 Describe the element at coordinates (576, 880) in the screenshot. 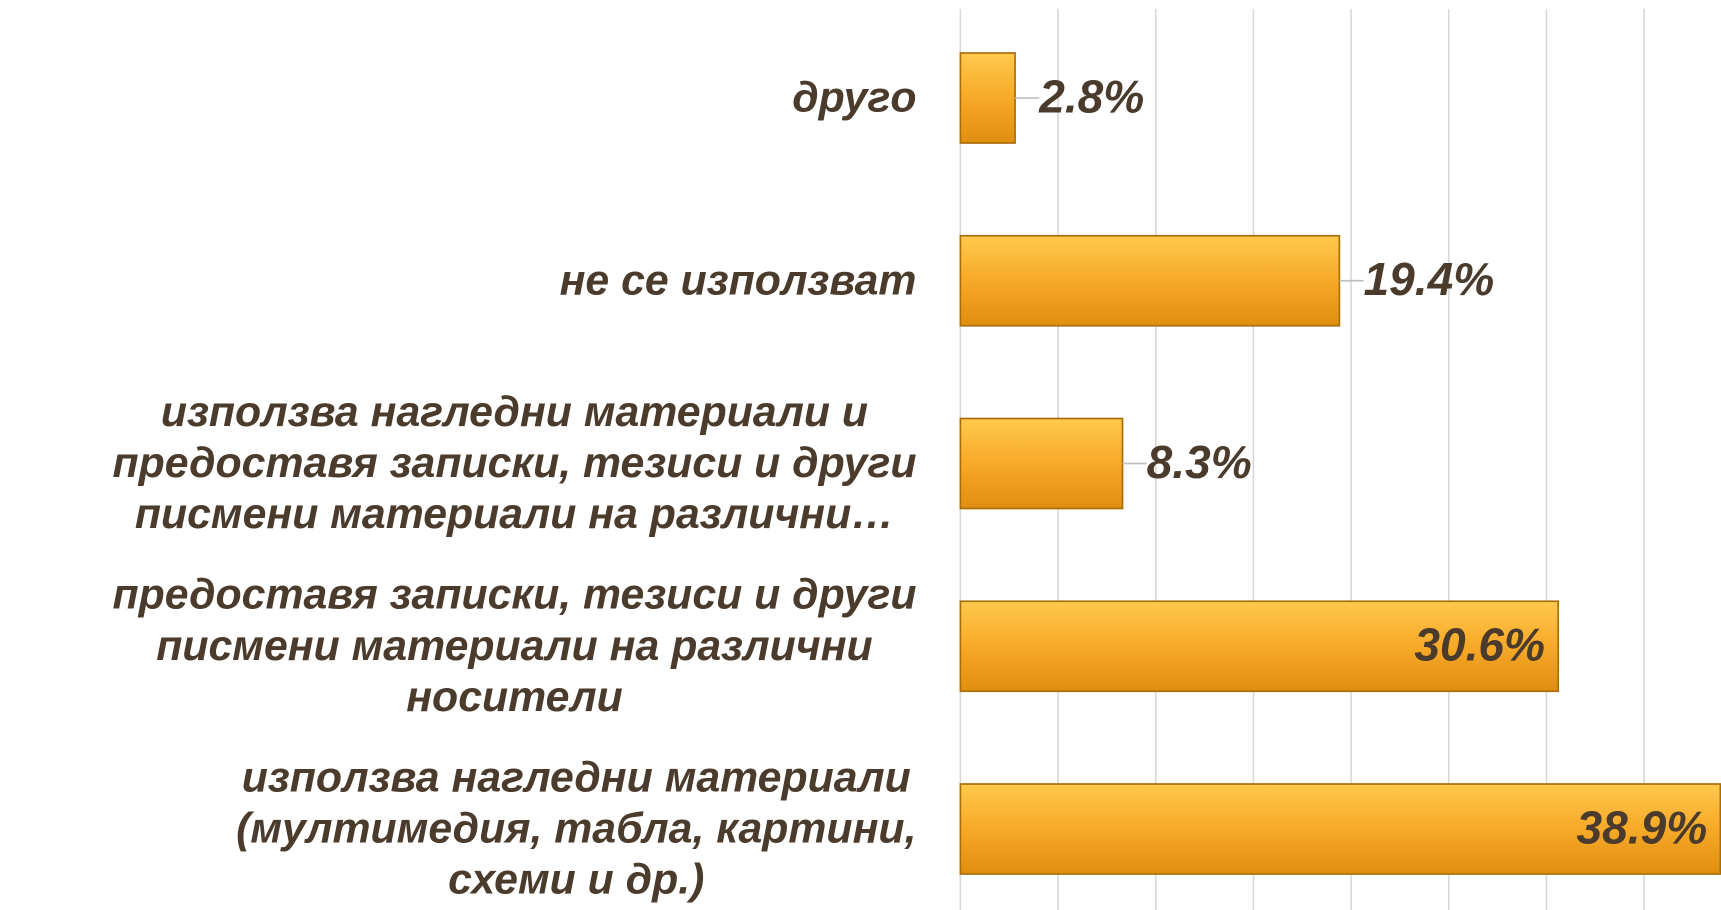

I see `category-label: схеми и др.)` at that location.